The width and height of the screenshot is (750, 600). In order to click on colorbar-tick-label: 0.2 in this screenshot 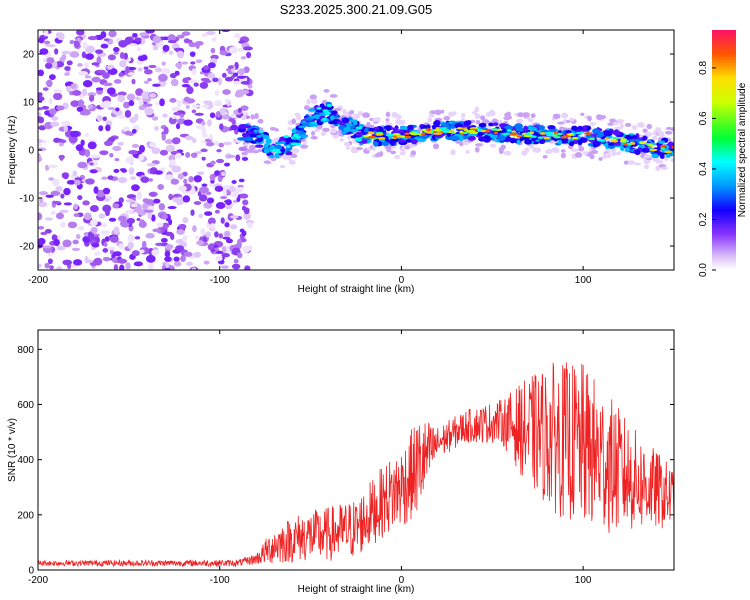, I will do `click(703, 219)`.